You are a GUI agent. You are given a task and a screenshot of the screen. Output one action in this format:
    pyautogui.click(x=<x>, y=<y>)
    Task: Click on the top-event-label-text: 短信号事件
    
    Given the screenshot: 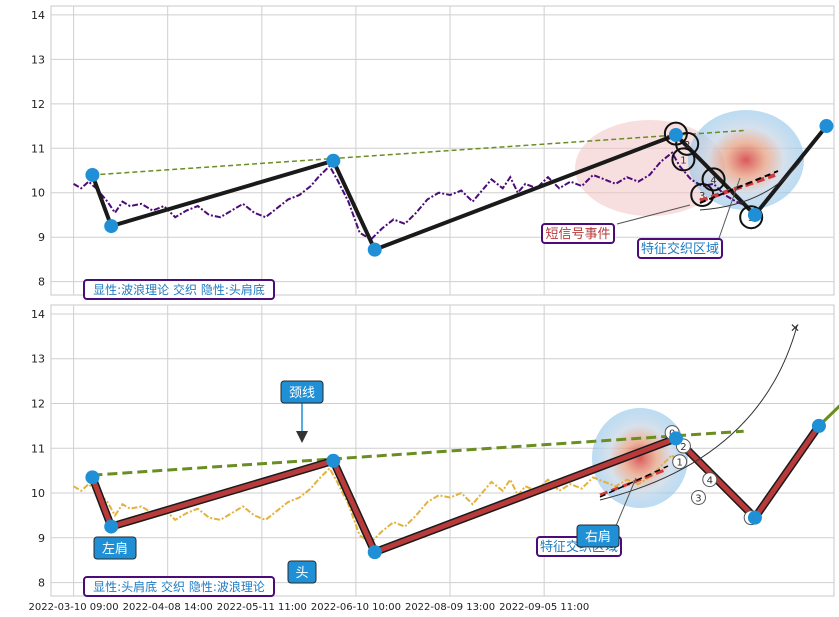 What is the action you would take?
    pyautogui.click(x=577, y=234)
    